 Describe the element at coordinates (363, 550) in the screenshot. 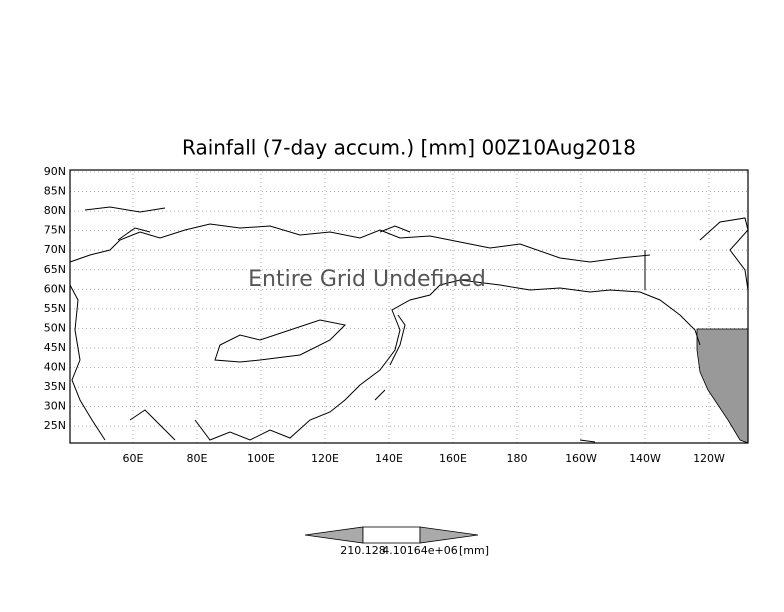

I see `colorbar-low-label: 210.128` at that location.